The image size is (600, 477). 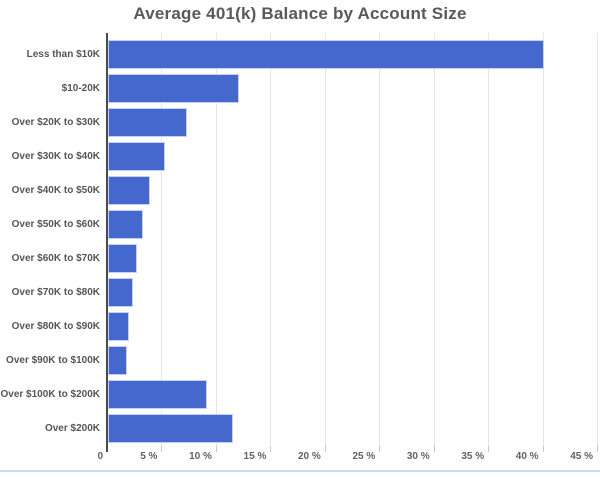 What do you see at coordinates (581, 456) in the screenshot?
I see `x-tick-label: 45 %` at bounding box center [581, 456].